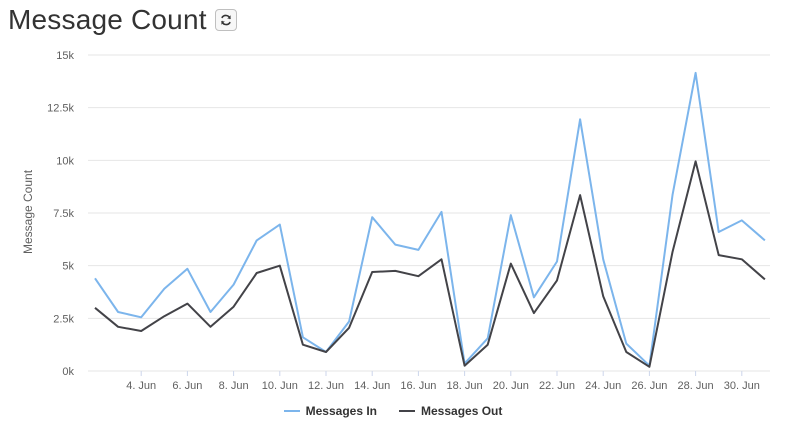  I want to click on refresh-icon, so click(225, 20).